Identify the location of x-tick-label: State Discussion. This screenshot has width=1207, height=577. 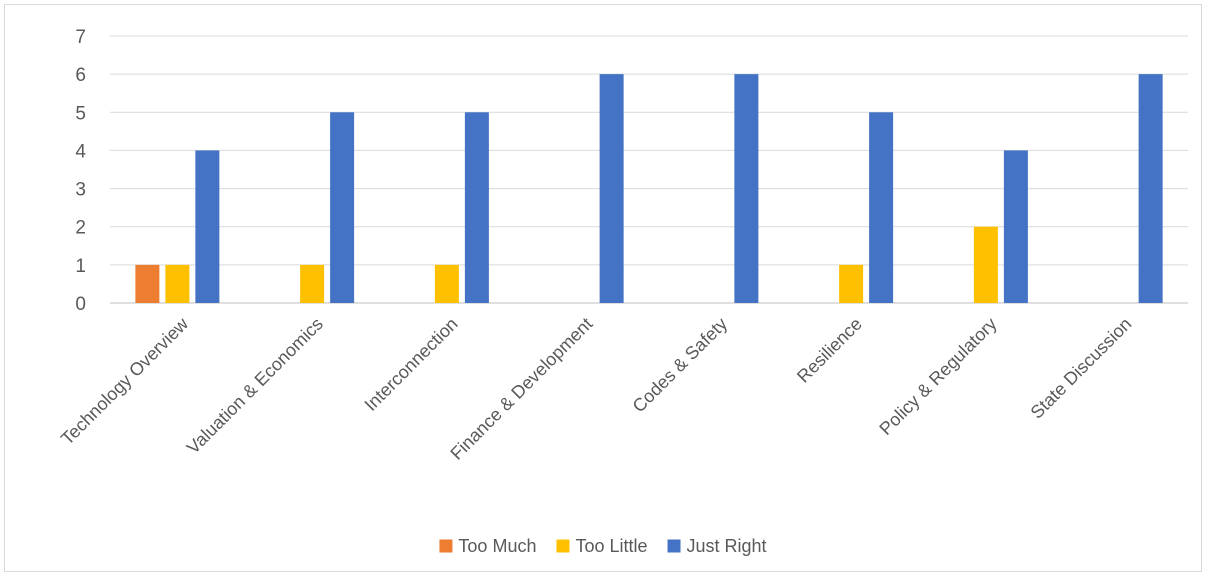
(1081, 368).